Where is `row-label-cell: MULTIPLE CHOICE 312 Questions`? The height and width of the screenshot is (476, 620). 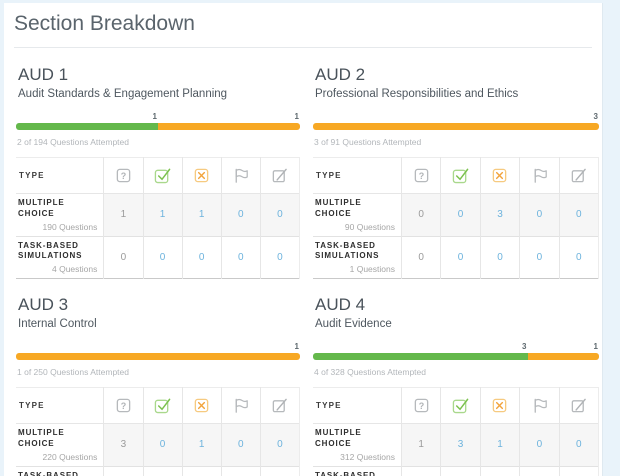 row-label-cell: MULTIPLE CHOICE 312 Questions is located at coordinates (357, 445).